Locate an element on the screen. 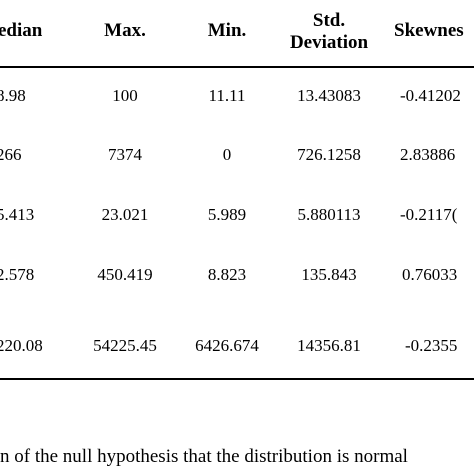 This screenshot has height=474, width=474. header-std-line1: Std. is located at coordinates (329, 20).